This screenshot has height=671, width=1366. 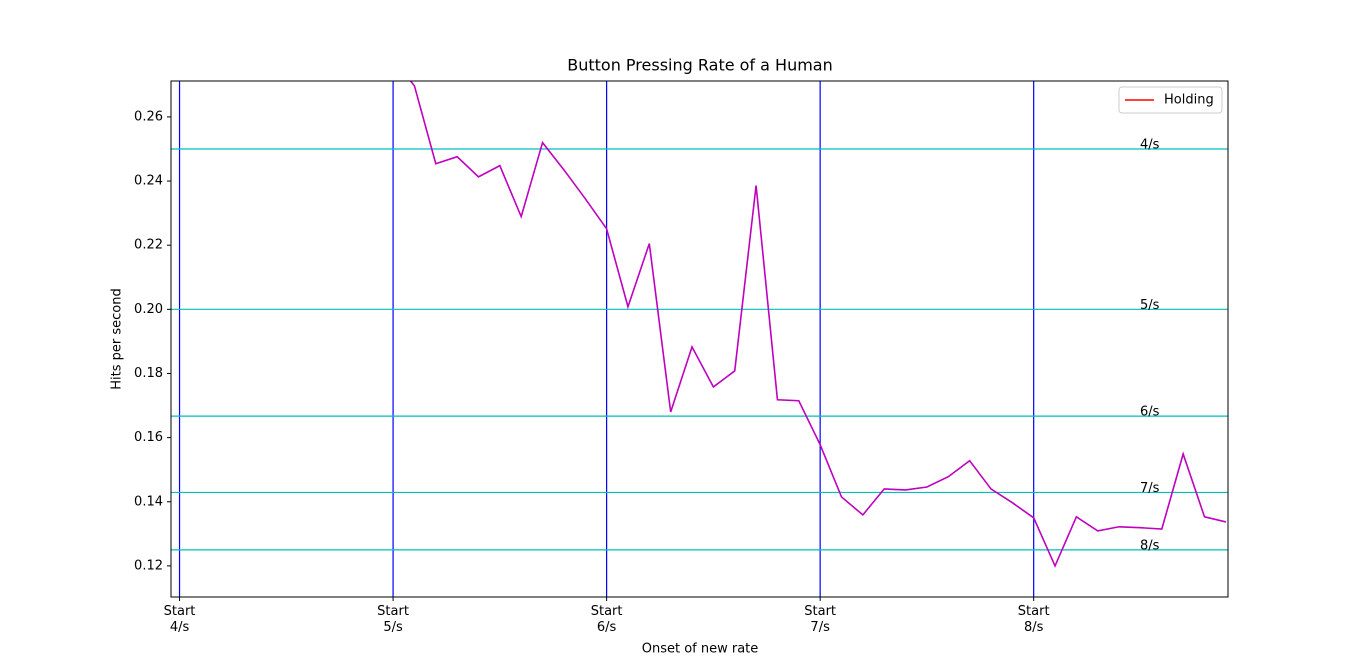 What do you see at coordinates (1150, 545) in the screenshot?
I see `reference-label: 8/s` at bounding box center [1150, 545].